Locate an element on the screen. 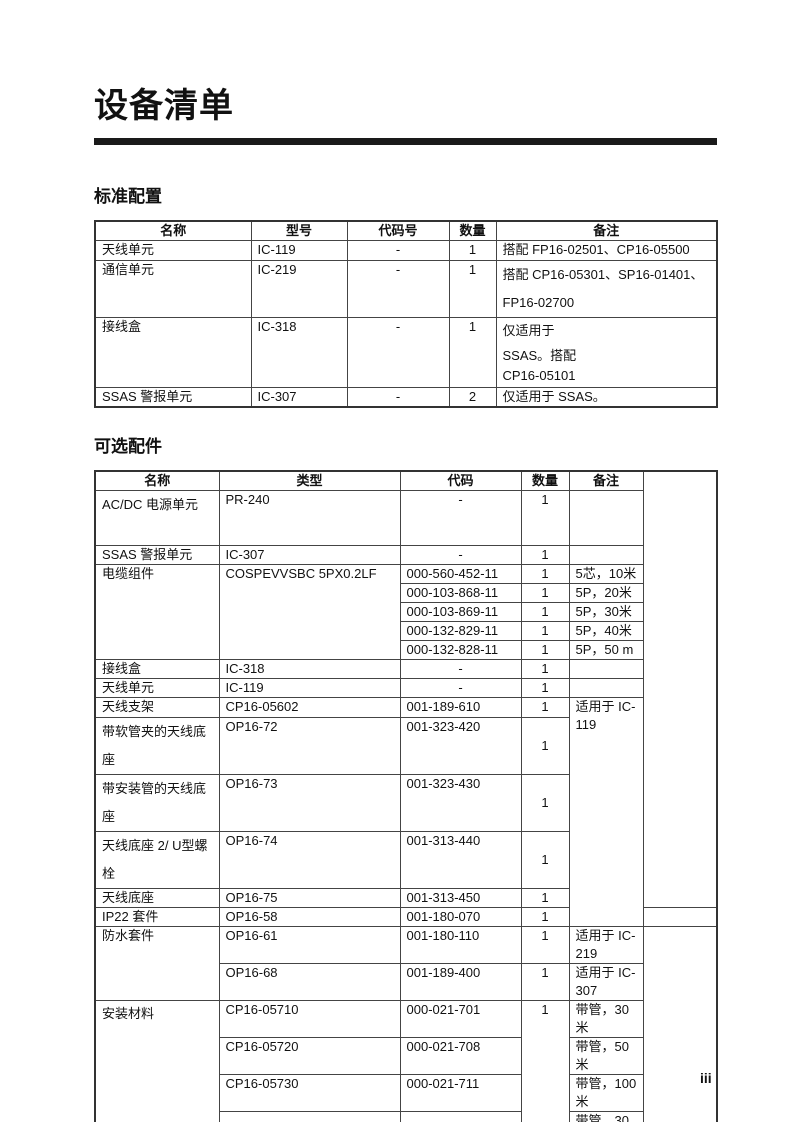 The height and width of the screenshot is (1122, 793). header-qty: 数量 is located at coordinates (472, 230).